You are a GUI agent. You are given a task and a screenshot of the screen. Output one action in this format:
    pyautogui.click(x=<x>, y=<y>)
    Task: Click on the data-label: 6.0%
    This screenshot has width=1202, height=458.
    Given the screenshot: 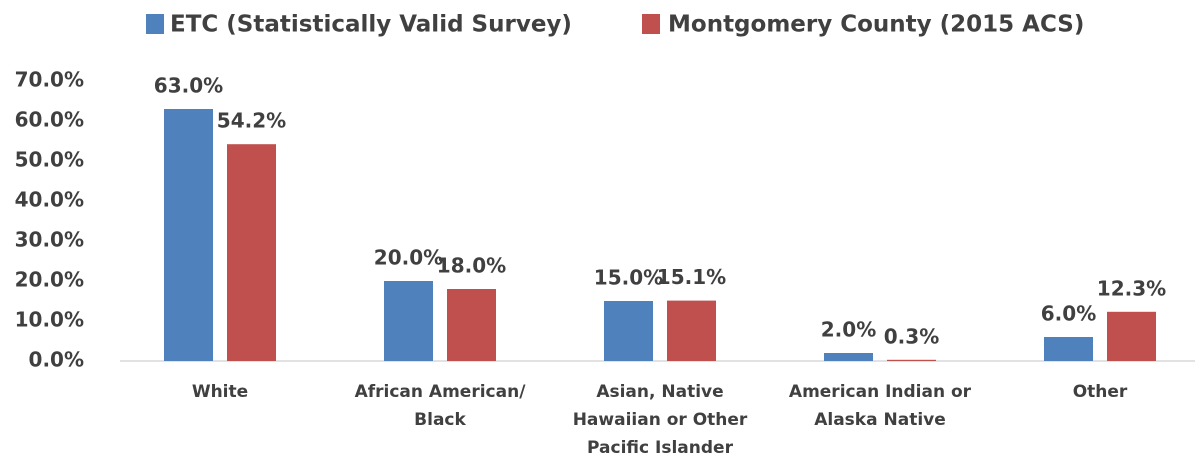 What is the action you would take?
    pyautogui.click(x=1068, y=314)
    